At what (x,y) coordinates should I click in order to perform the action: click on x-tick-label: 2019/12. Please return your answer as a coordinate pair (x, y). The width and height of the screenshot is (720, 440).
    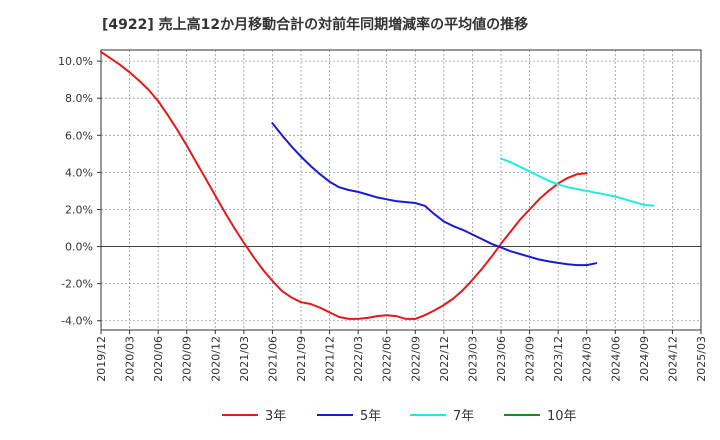
    Looking at the image, I should click on (101, 359).